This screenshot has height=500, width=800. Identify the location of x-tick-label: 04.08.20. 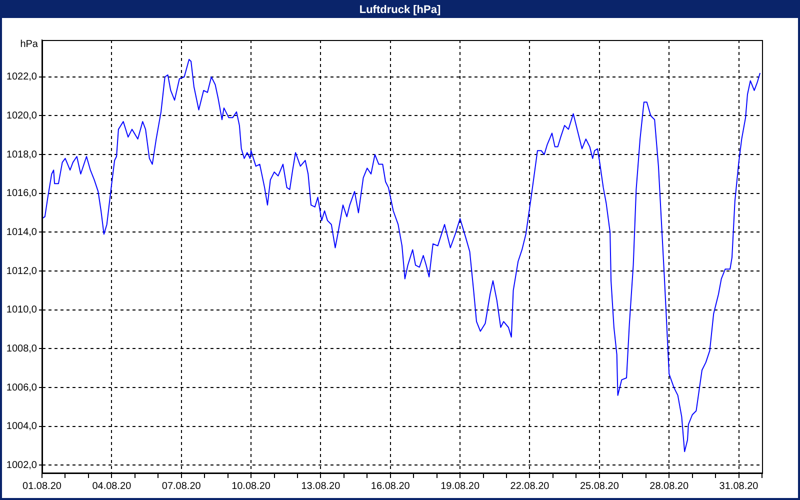
(112, 486).